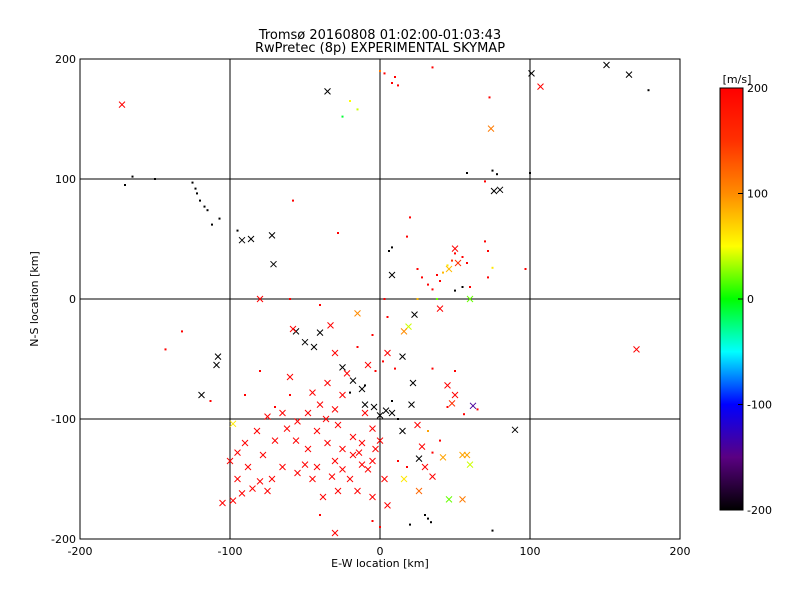 The width and height of the screenshot is (800, 604). What do you see at coordinates (759, 510) in the screenshot?
I see `colorbar-tick-label: -200` at bounding box center [759, 510].